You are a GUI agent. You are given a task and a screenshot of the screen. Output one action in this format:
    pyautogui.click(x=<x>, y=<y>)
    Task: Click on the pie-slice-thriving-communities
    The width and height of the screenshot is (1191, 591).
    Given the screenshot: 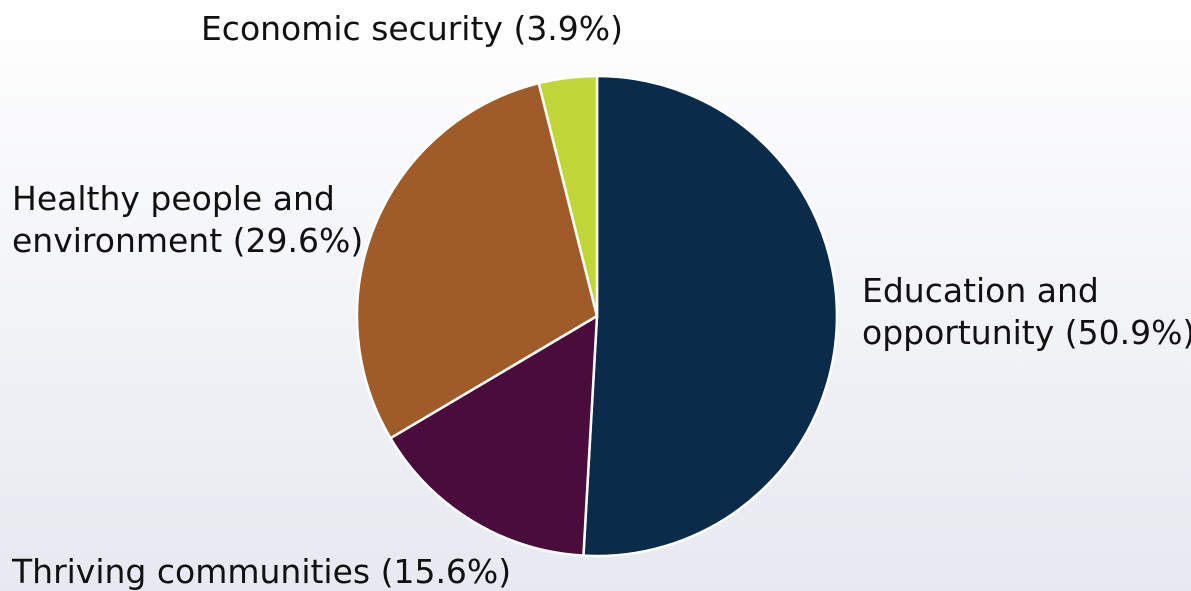 What is the action you would take?
    pyautogui.click(x=494, y=435)
    